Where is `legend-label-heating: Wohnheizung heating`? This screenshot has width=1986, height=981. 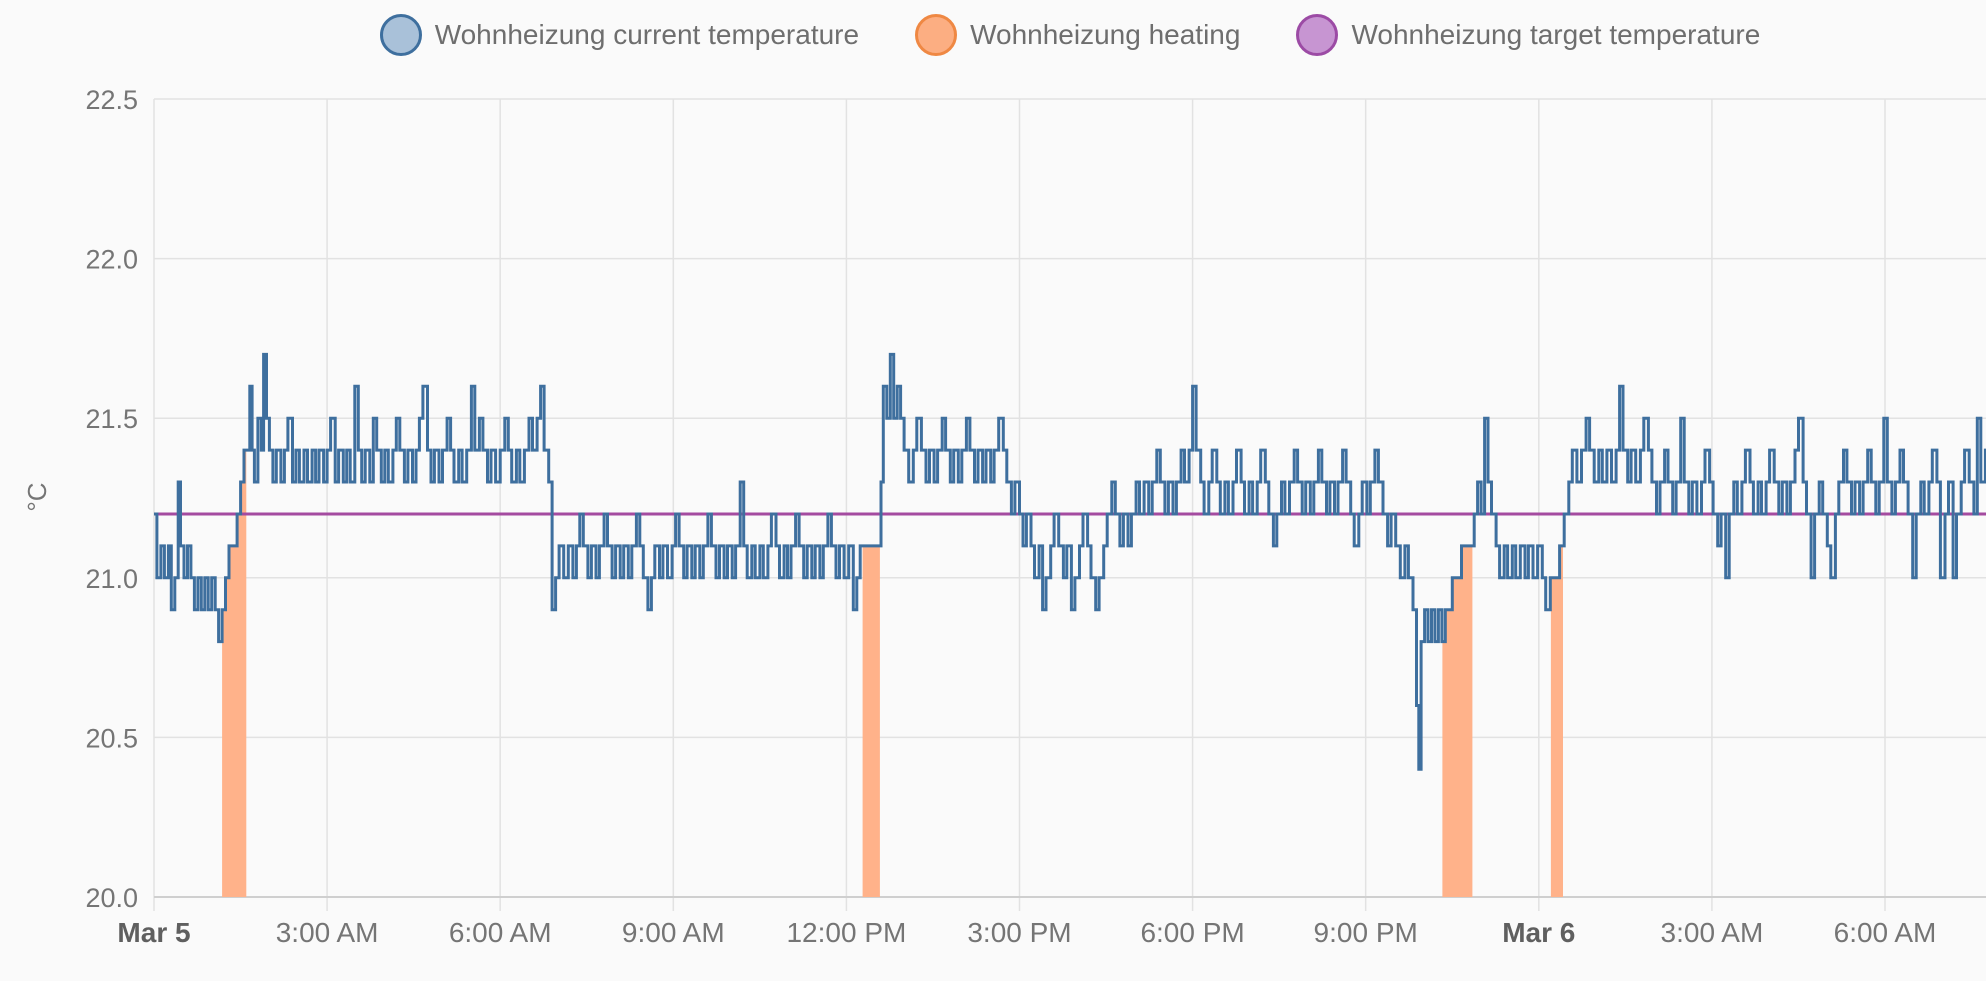
legend-label-heating: Wohnheizung heating is located at coordinates (1105, 34).